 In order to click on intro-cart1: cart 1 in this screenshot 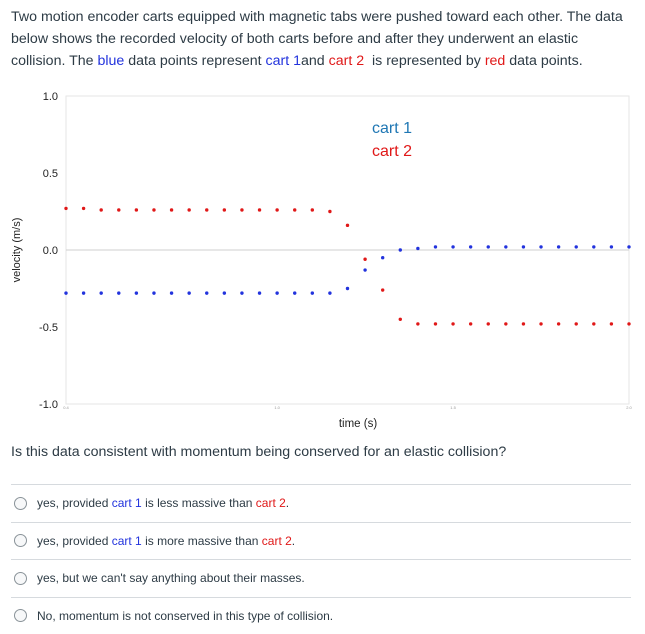, I will do `click(283, 61)`.